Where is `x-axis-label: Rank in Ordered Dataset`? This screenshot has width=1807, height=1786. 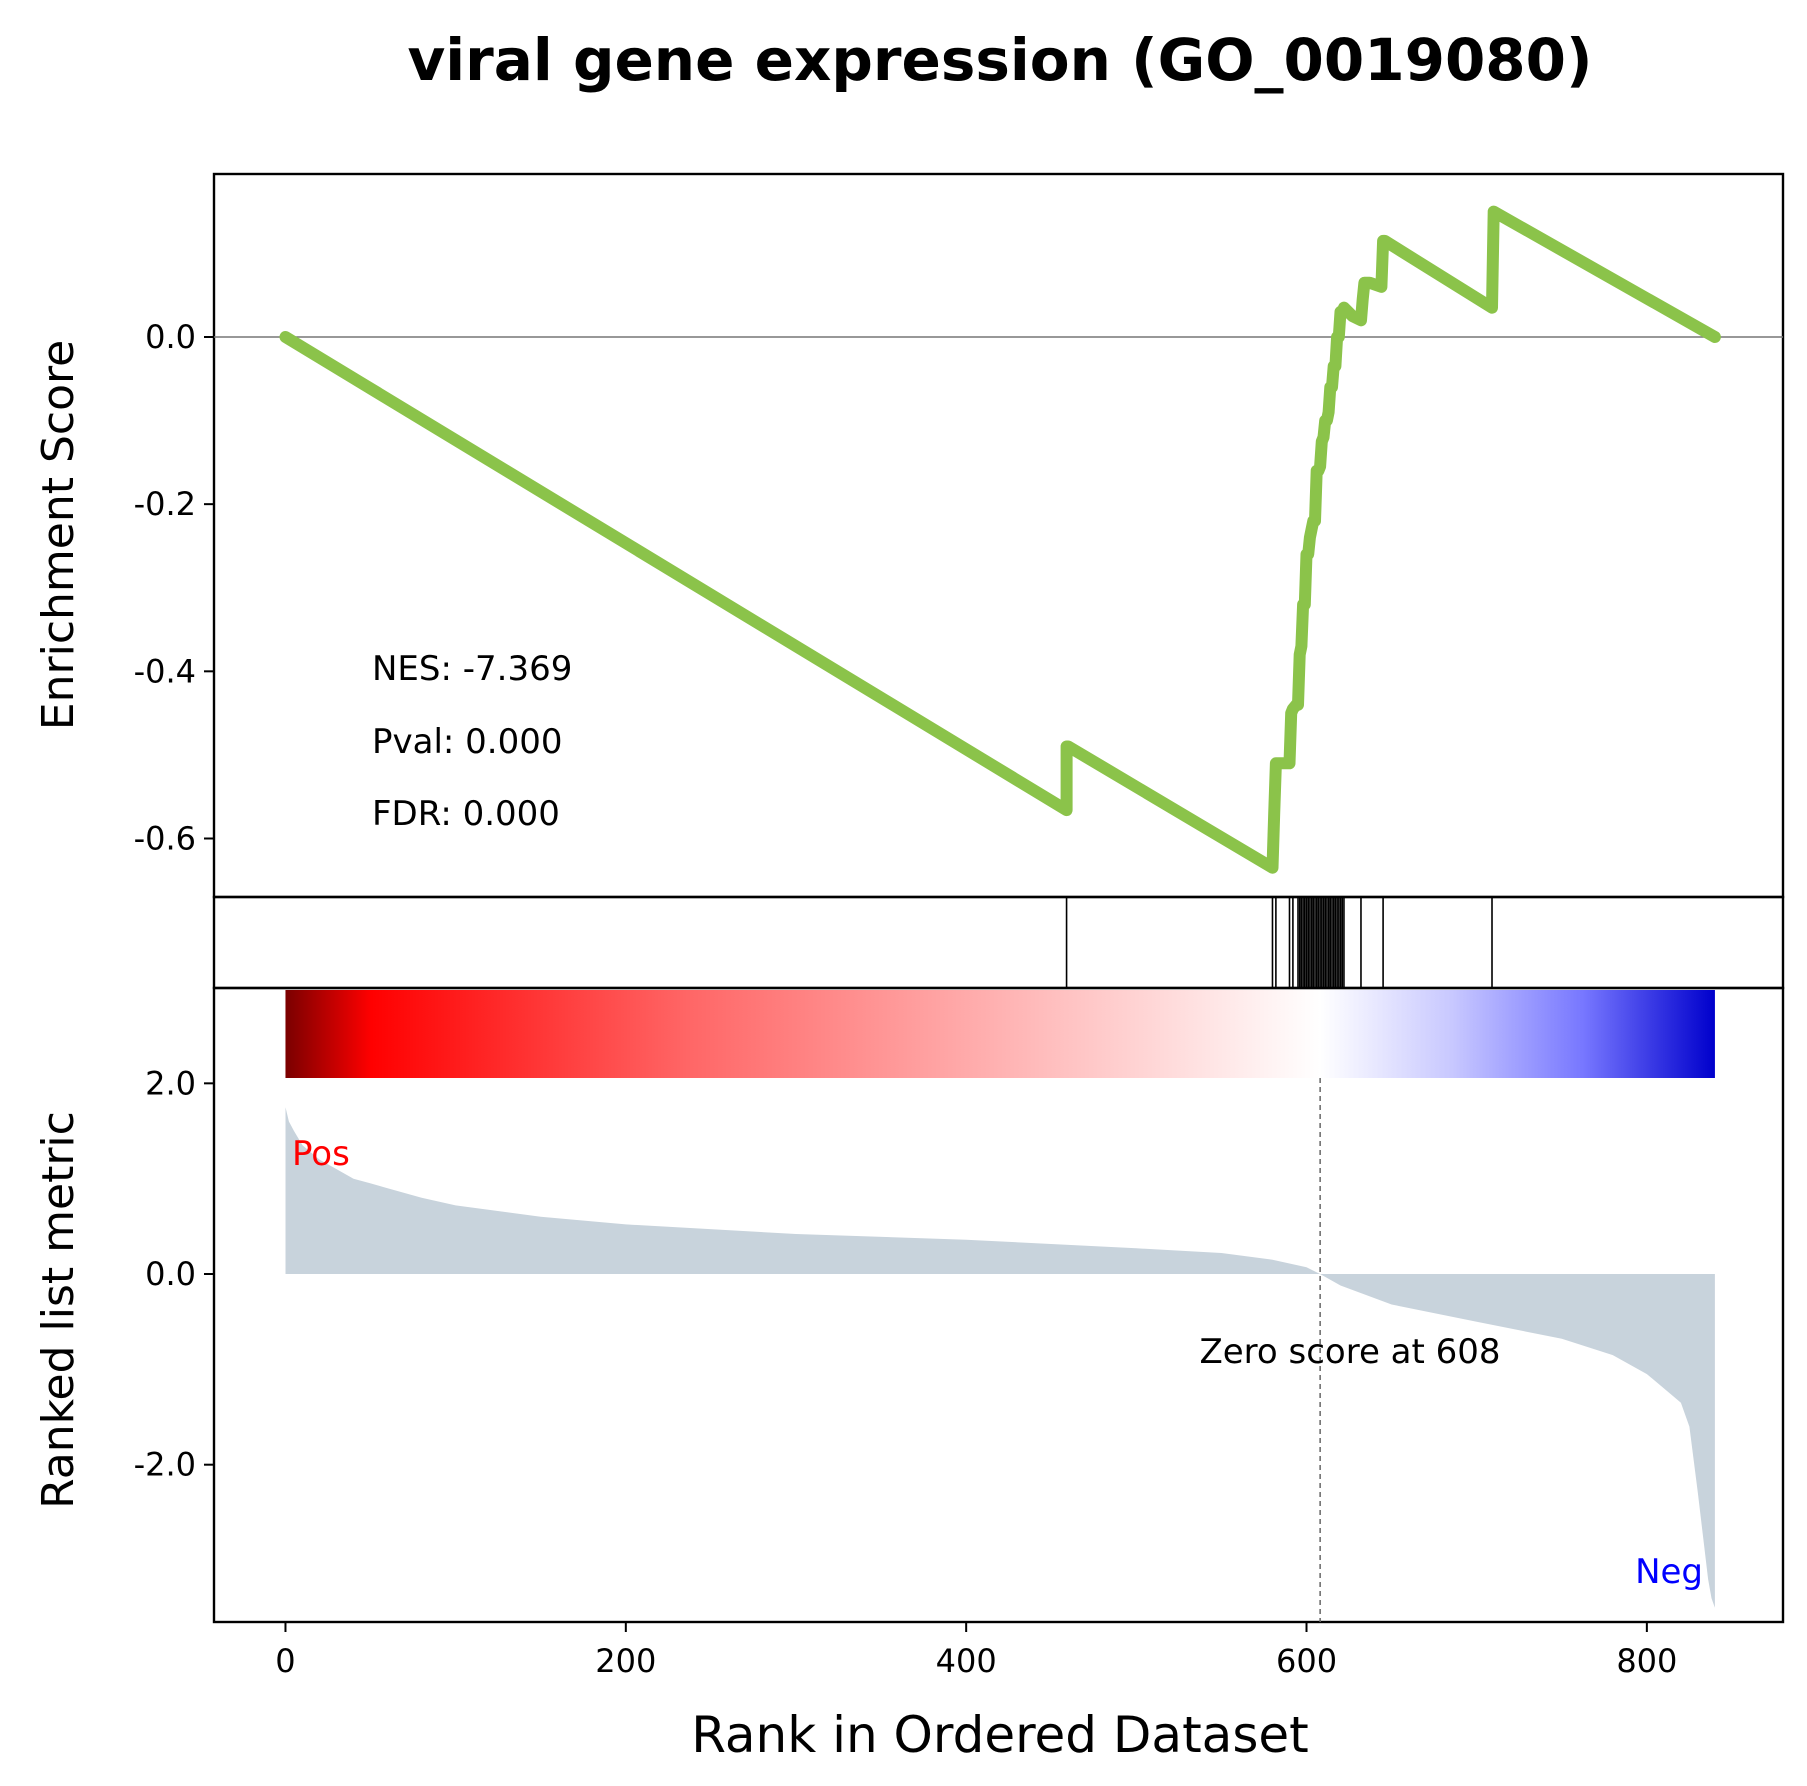
x-axis-label: Rank in Ordered Dataset is located at coordinates (999, 1735).